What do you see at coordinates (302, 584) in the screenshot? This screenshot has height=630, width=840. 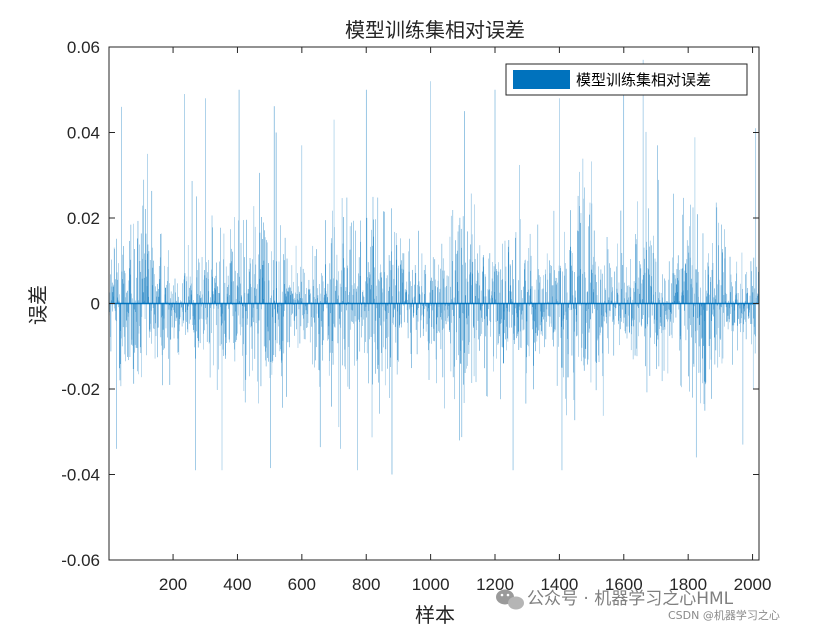 I see `x-tick-label: 600` at bounding box center [302, 584].